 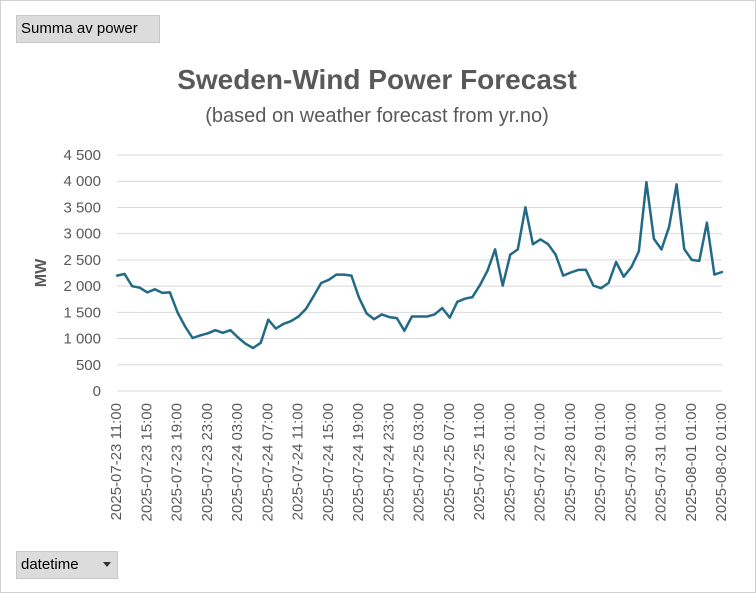 I want to click on pivot-value-field-button: Summa av power, so click(x=88, y=29).